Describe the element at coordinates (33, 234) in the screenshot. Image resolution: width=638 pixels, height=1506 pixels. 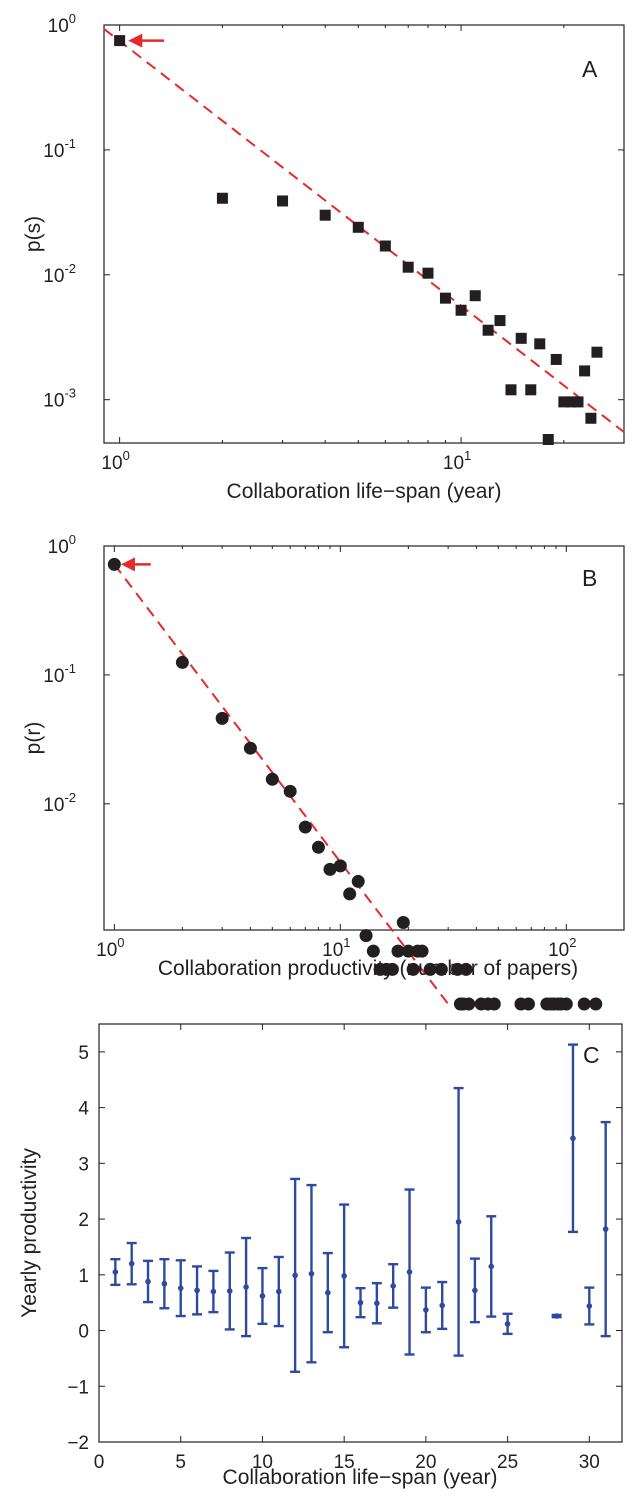
I see `panel-a-ylabel: p(s)` at that location.